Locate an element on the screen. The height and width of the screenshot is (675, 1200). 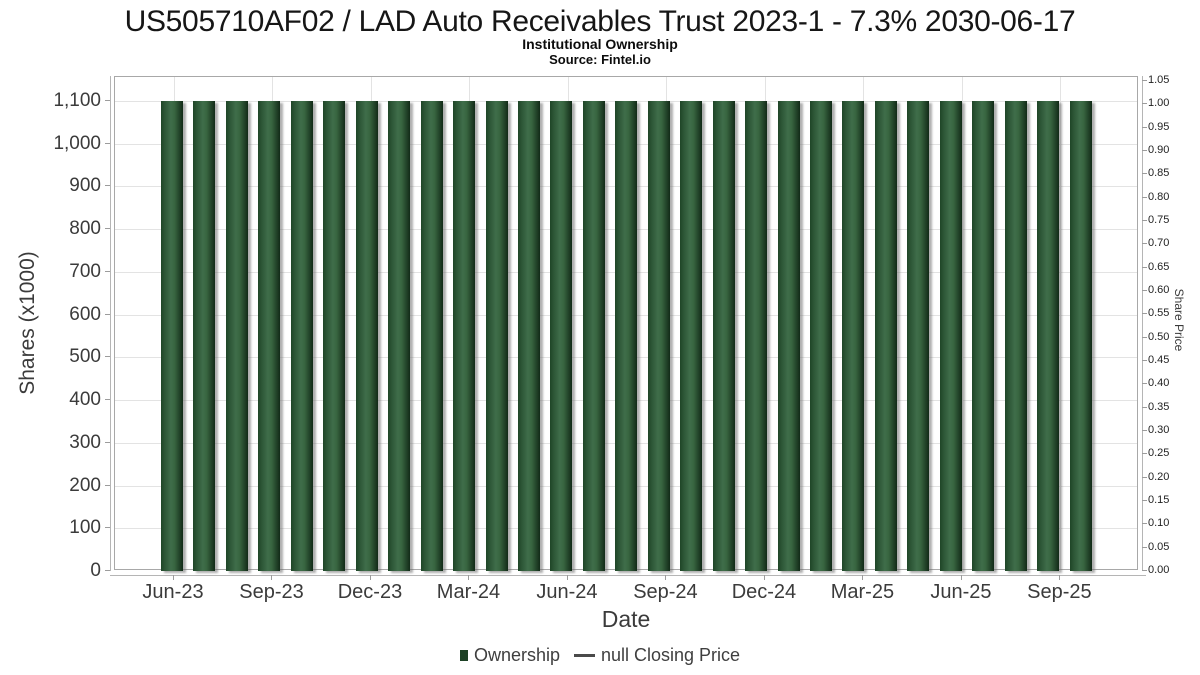
y-tick-label: 500 is located at coordinates (85, 357).